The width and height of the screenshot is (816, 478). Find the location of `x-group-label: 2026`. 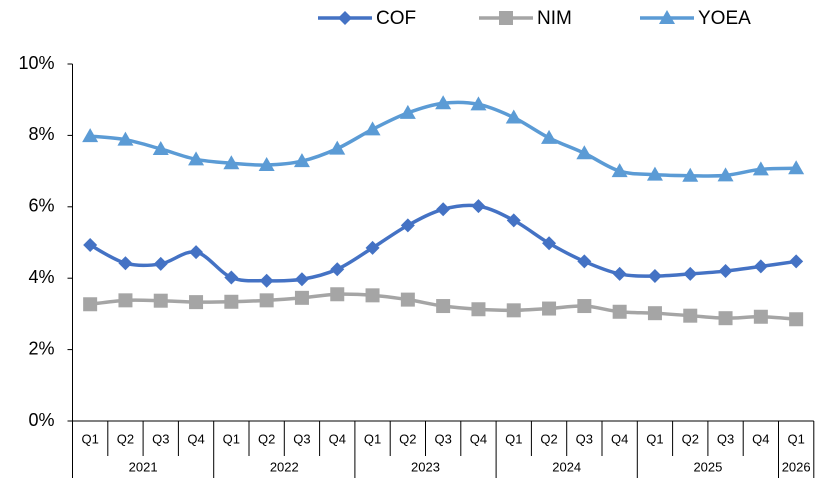

x-group-label: 2026 is located at coordinates (796, 466).